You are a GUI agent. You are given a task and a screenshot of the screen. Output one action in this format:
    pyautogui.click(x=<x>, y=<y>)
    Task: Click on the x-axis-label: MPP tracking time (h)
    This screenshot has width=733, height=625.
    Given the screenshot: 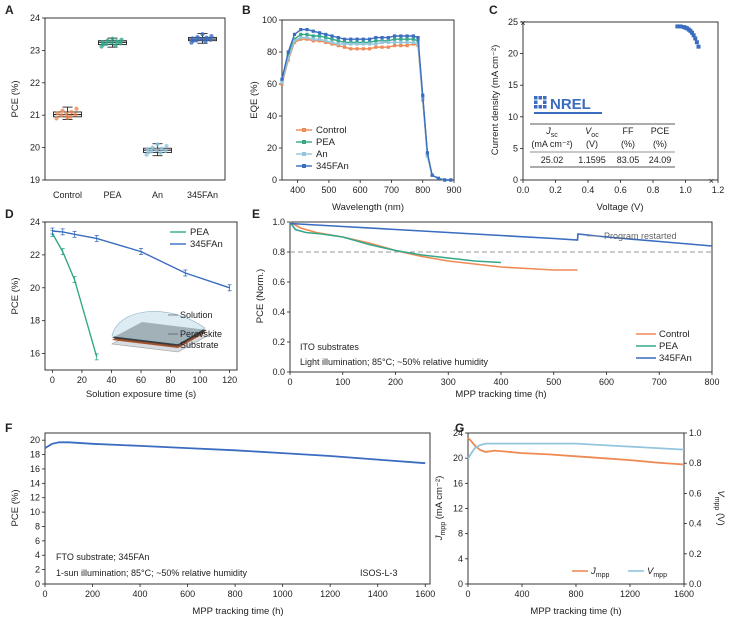 What is the action you would take?
    pyautogui.click(x=237, y=611)
    